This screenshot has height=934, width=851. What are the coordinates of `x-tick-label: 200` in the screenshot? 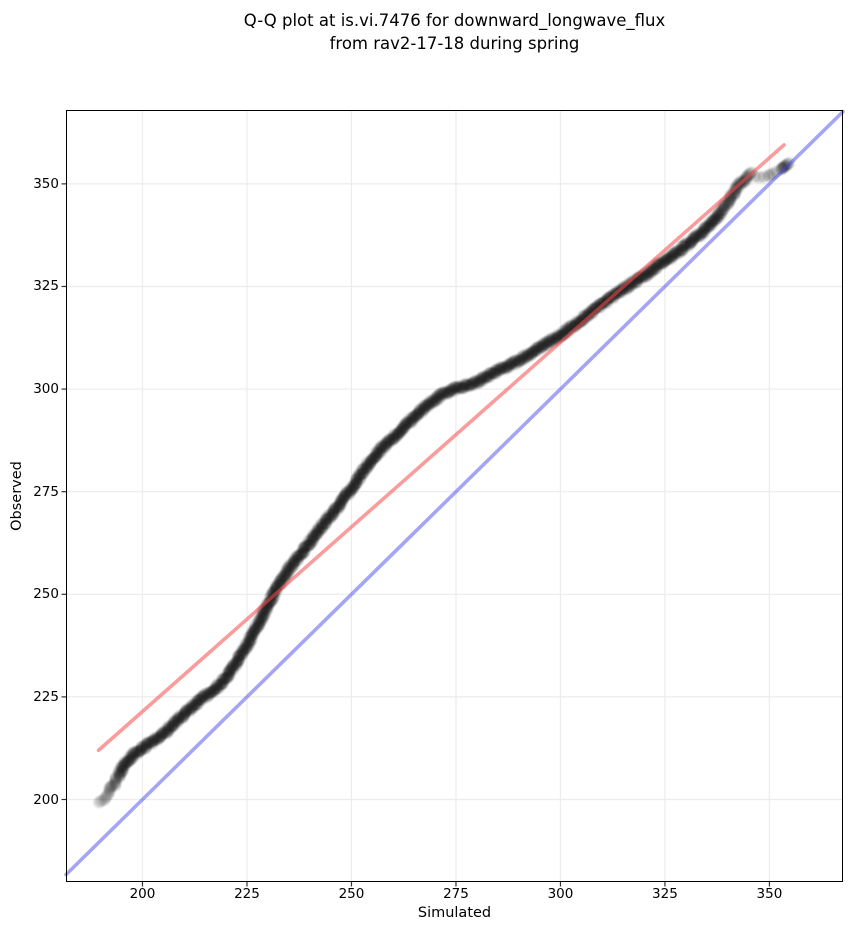 It's located at (142, 894).